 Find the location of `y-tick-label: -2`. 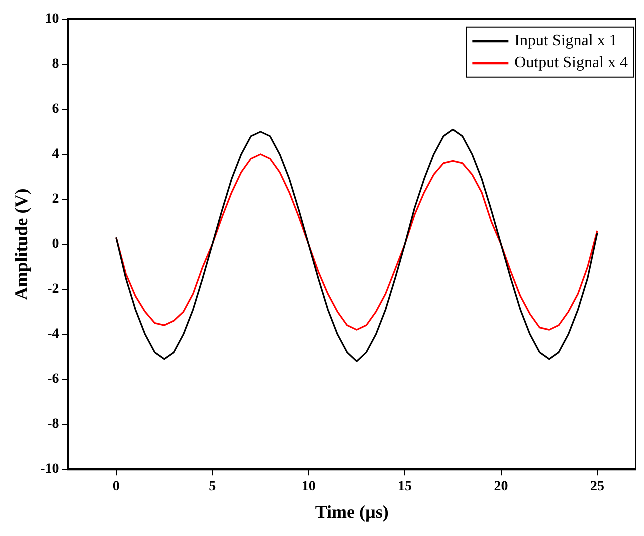

y-tick-label: -2 is located at coordinates (54, 290).